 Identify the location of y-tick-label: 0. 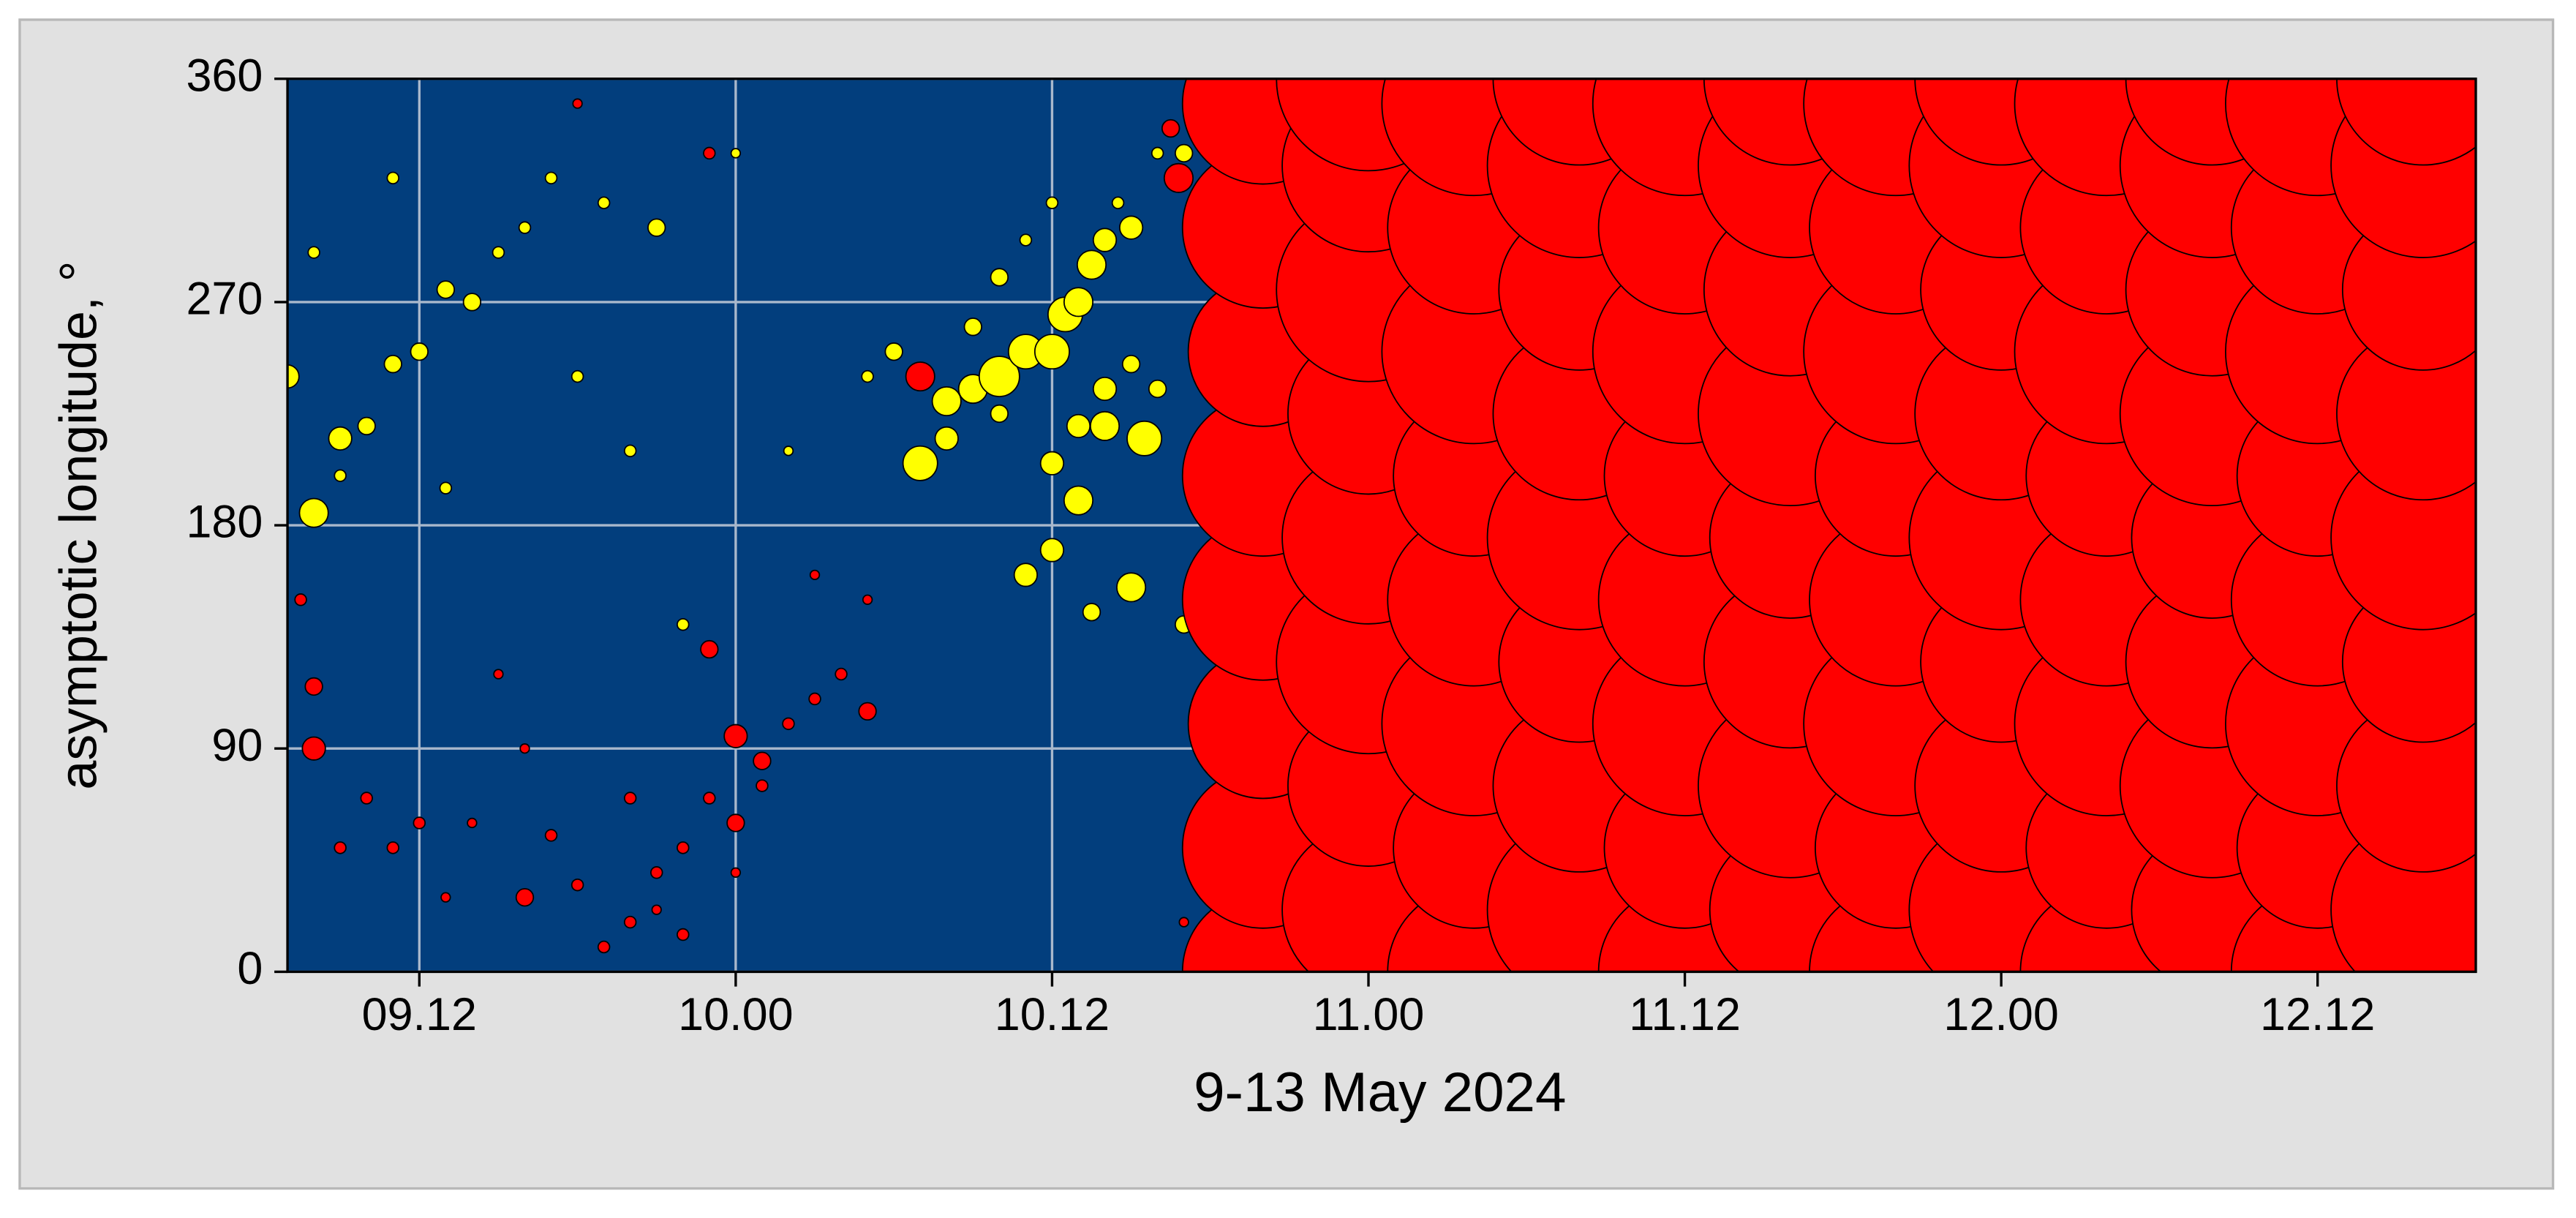
(250, 968).